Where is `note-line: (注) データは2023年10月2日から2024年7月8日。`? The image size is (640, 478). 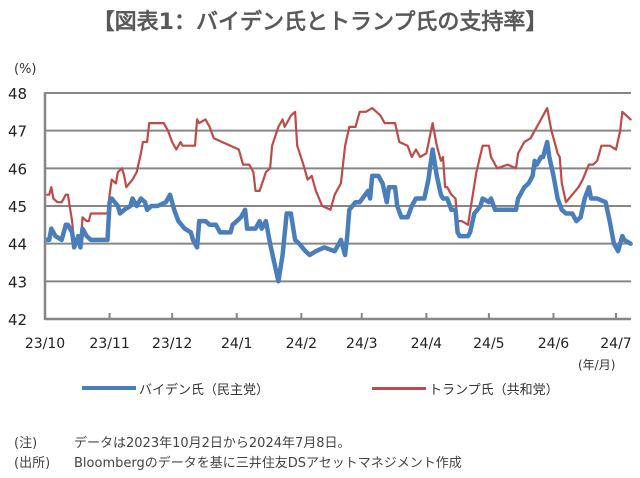
note-line: (注) データは2023年10月2日から2024年7月8日。 is located at coordinates (182, 441).